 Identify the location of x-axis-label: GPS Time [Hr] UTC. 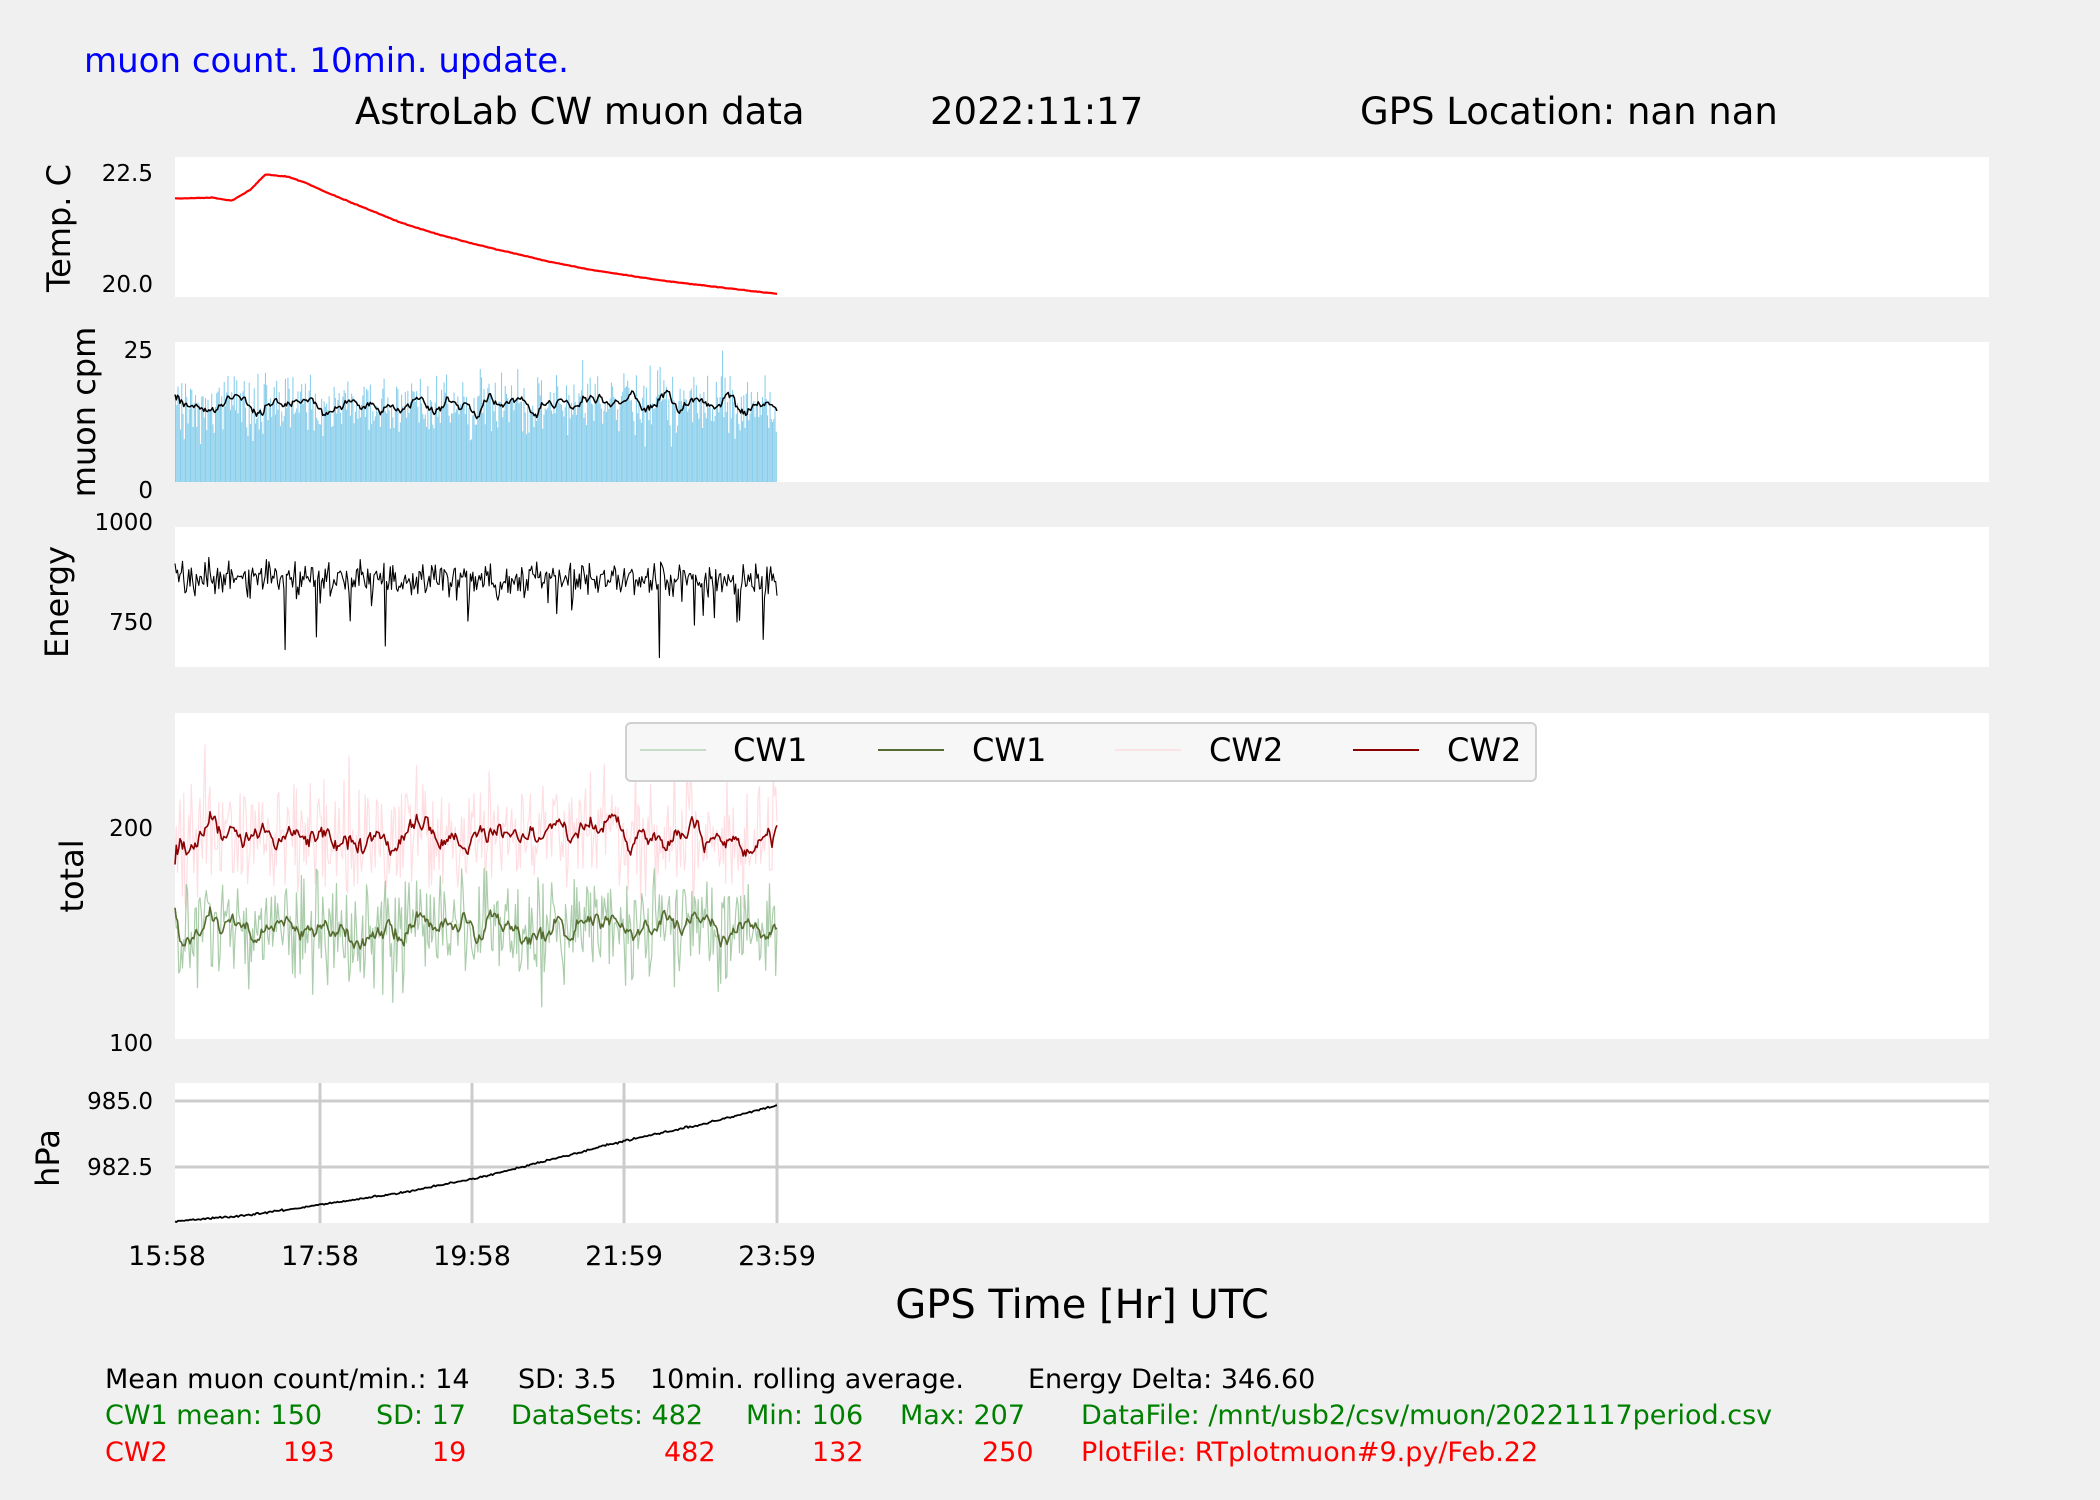
(1082, 1305).